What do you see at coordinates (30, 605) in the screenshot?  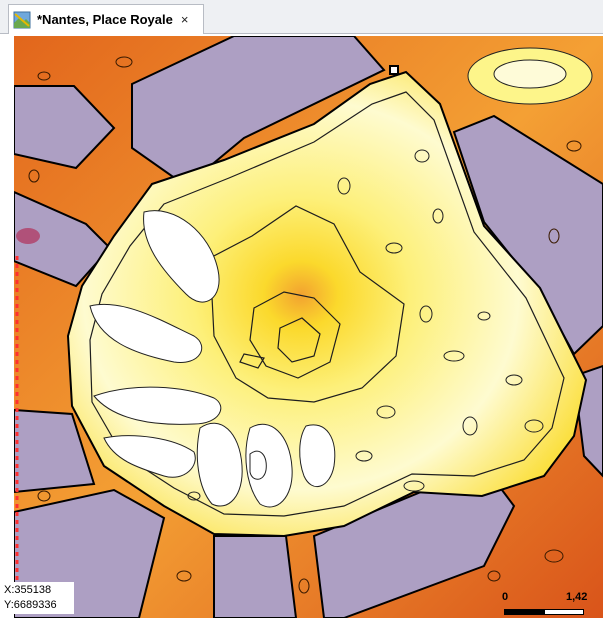 I see `coord-y: Y:6689336` at bounding box center [30, 605].